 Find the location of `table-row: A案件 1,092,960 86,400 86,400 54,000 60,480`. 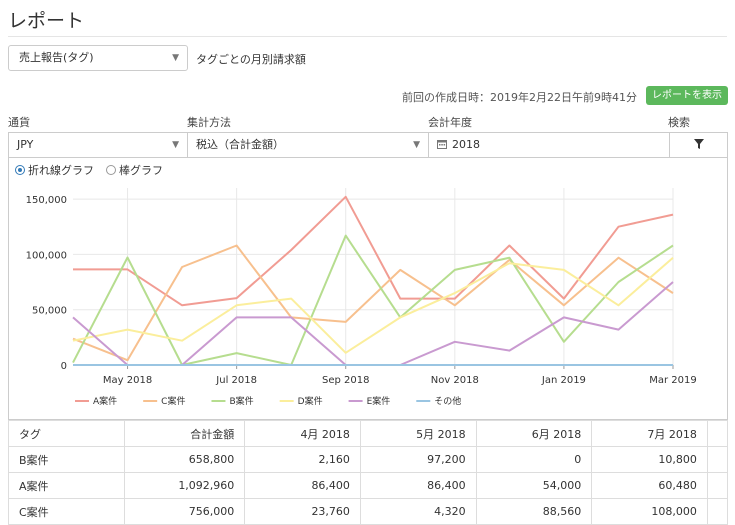

table-row: A案件 1,092,960 86,400 86,400 54,000 60,480 is located at coordinates (368, 485).